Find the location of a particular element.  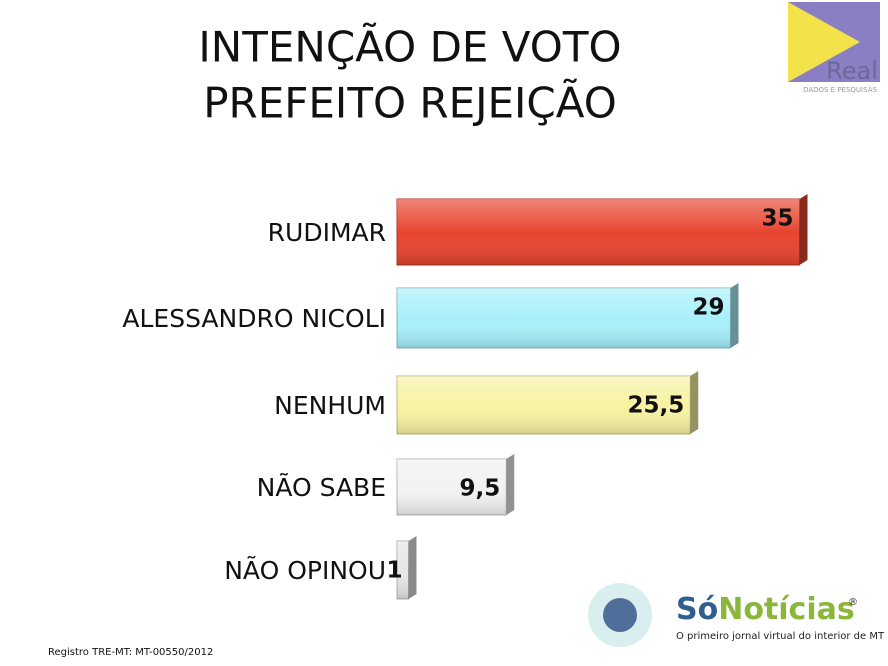

category-label: NÃO SABE is located at coordinates (321, 487).